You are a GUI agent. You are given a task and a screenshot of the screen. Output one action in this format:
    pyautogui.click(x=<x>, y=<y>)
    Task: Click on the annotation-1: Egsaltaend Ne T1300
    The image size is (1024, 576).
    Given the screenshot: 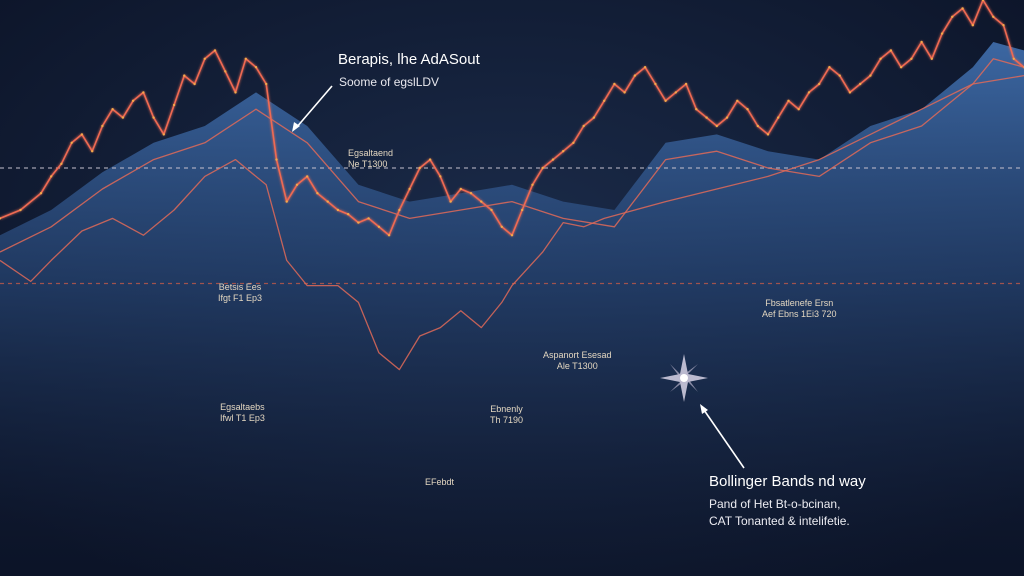 What is the action you would take?
    pyautogui.click(x=370, y=159)
    